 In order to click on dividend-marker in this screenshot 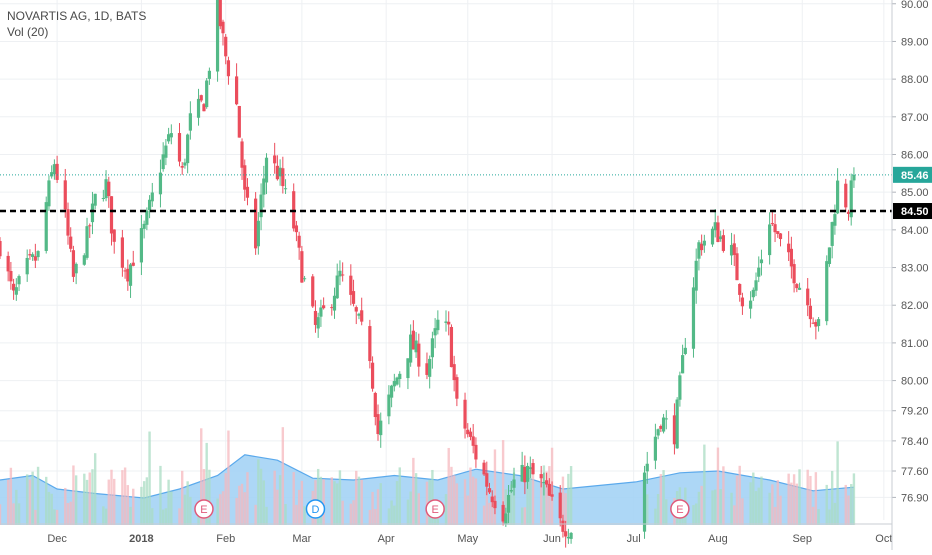, I will do `click(315, 509)`.